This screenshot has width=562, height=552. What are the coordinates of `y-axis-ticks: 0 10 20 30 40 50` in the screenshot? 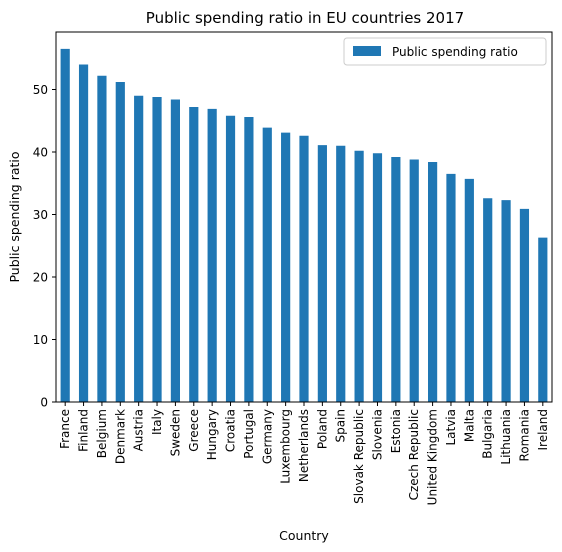 It's located at (44, 246).